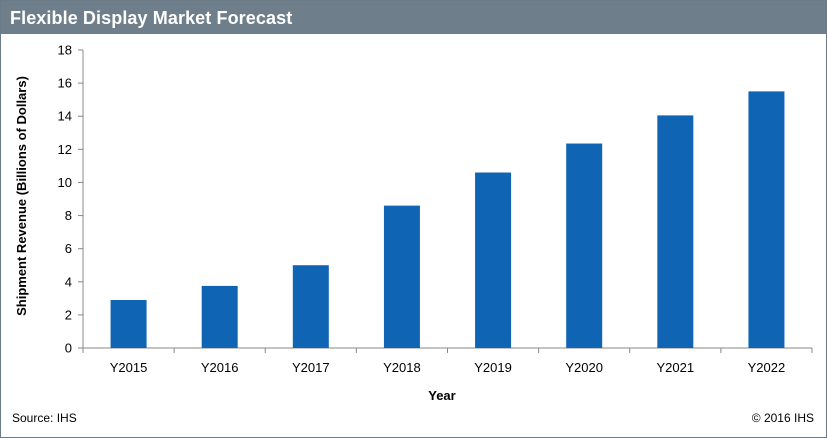 The height and width of the screenshot is (438, 827). Describe the element at coordinates (493, 260) in the screenshot. I see `bar-y2019` at that location.